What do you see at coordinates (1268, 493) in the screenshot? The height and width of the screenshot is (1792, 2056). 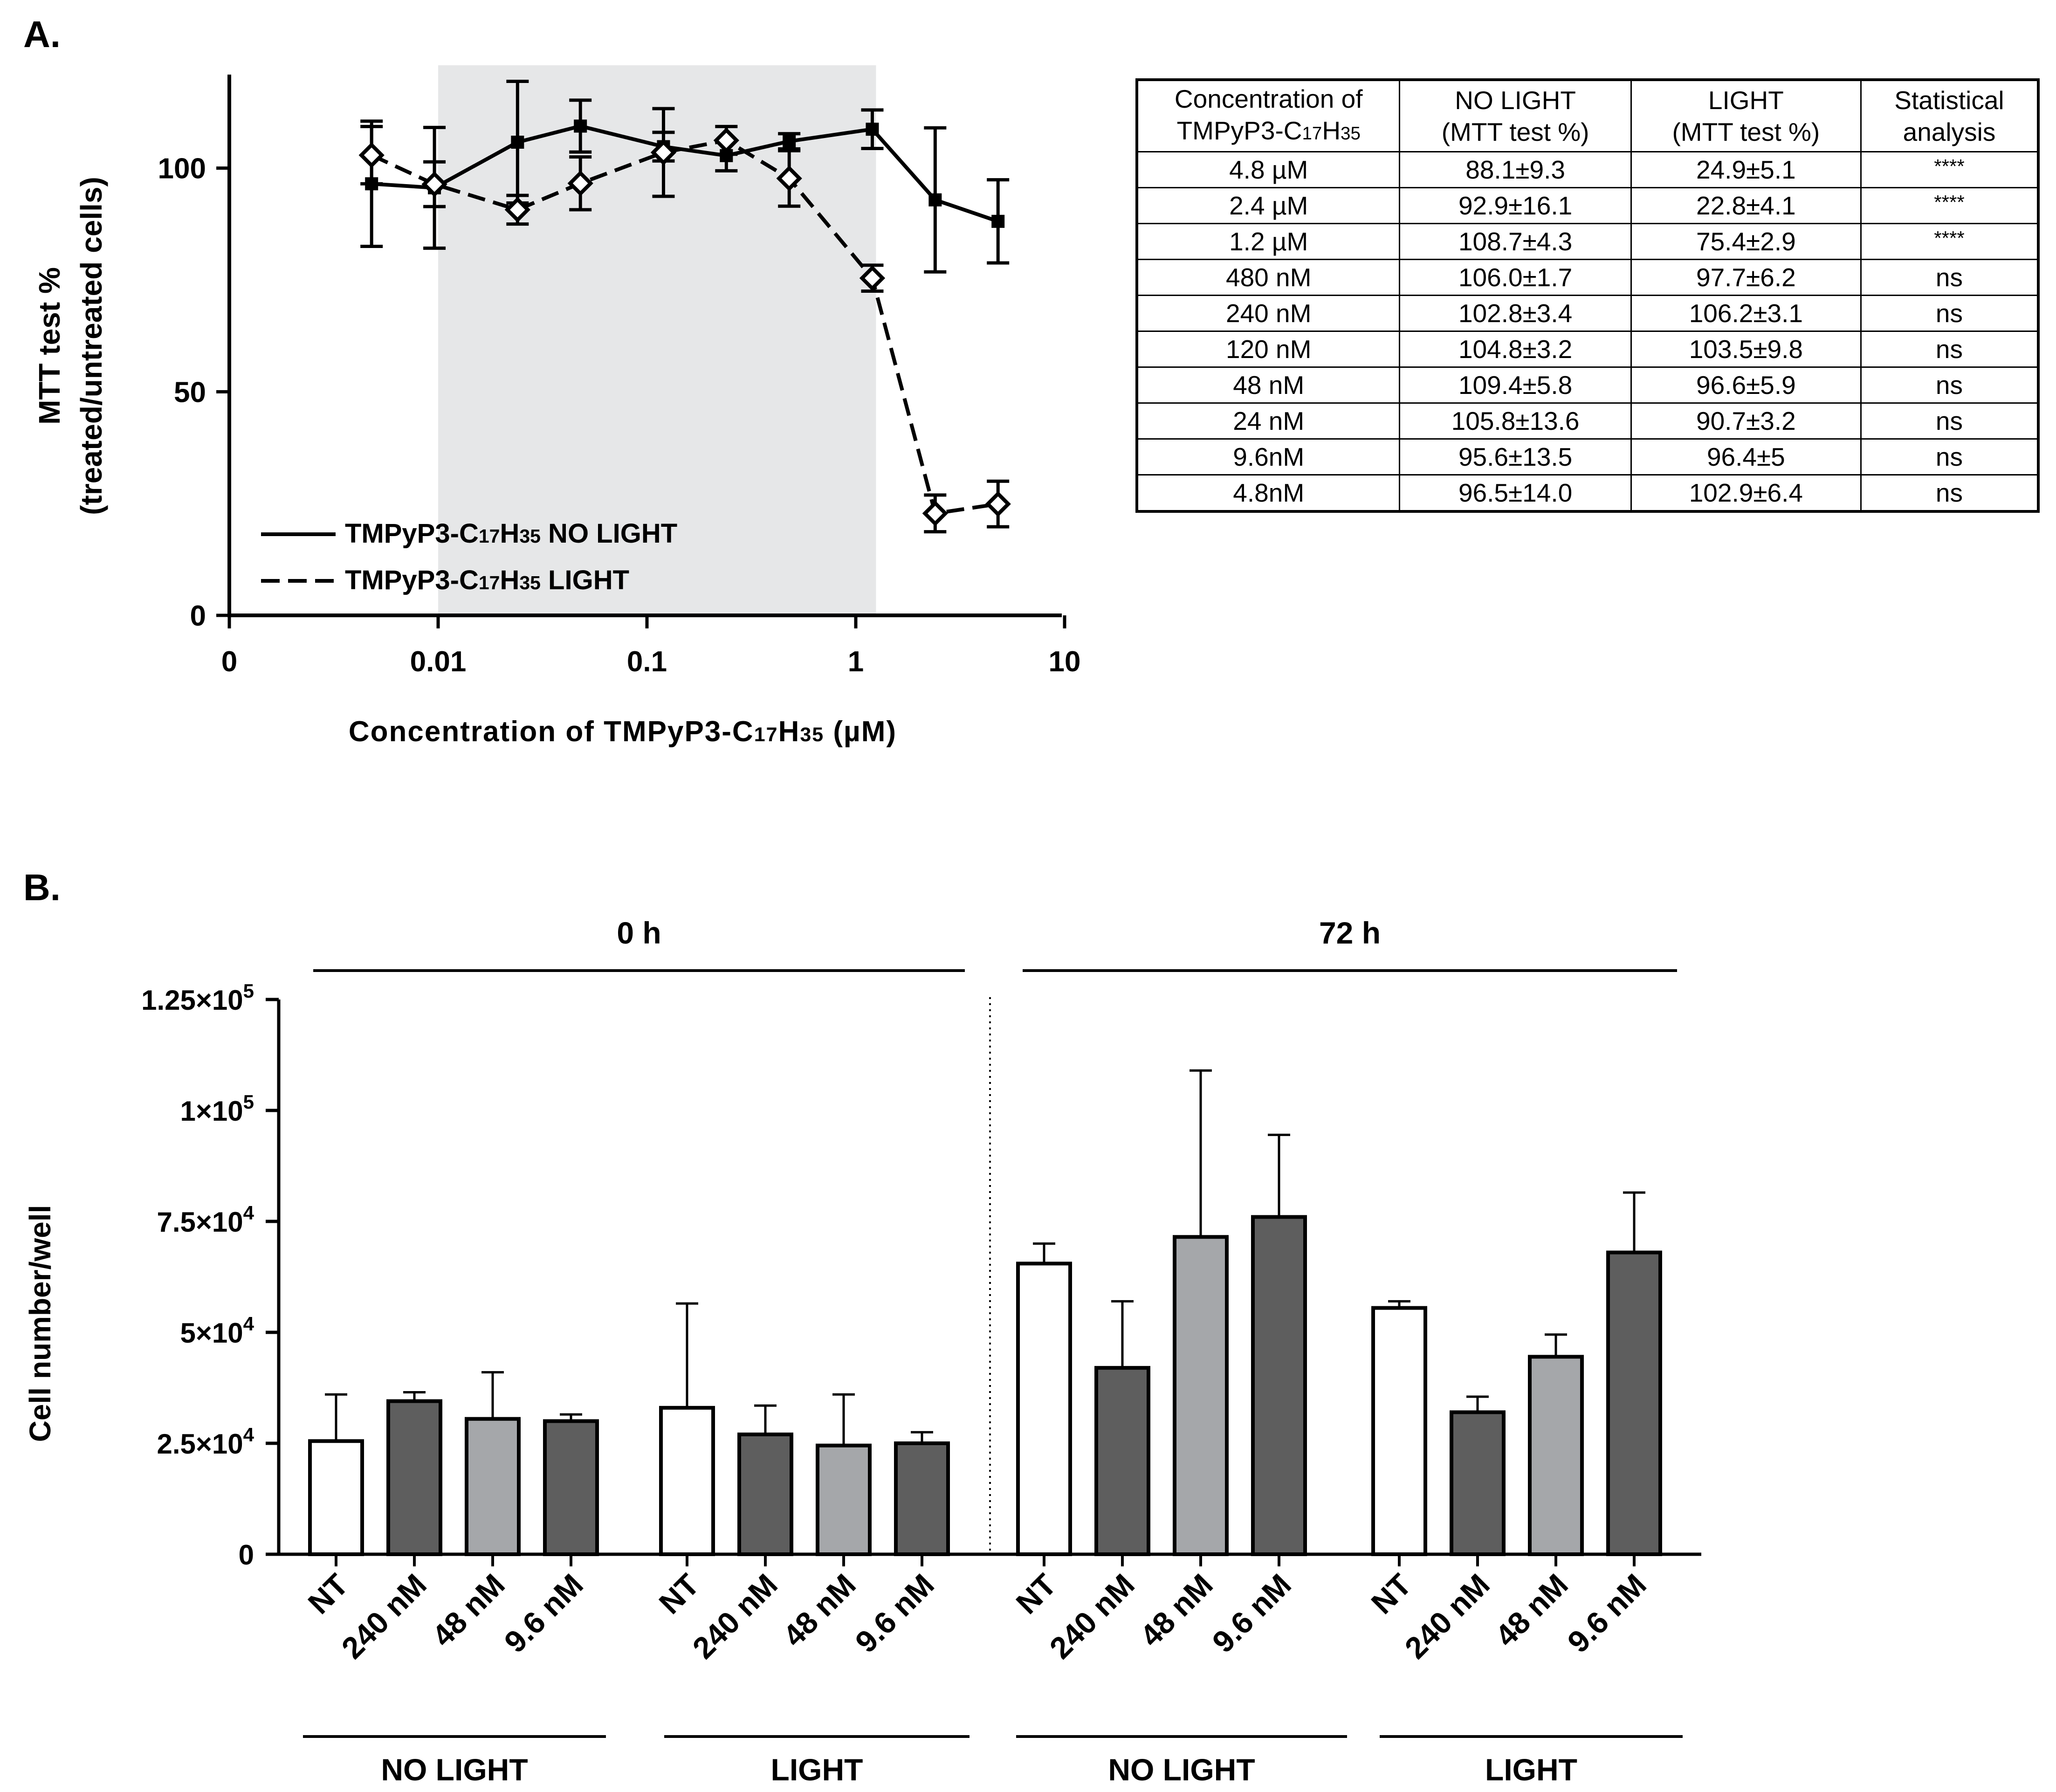 I see `table-cell: 4.8nM` at bounding box center [1268, 493].